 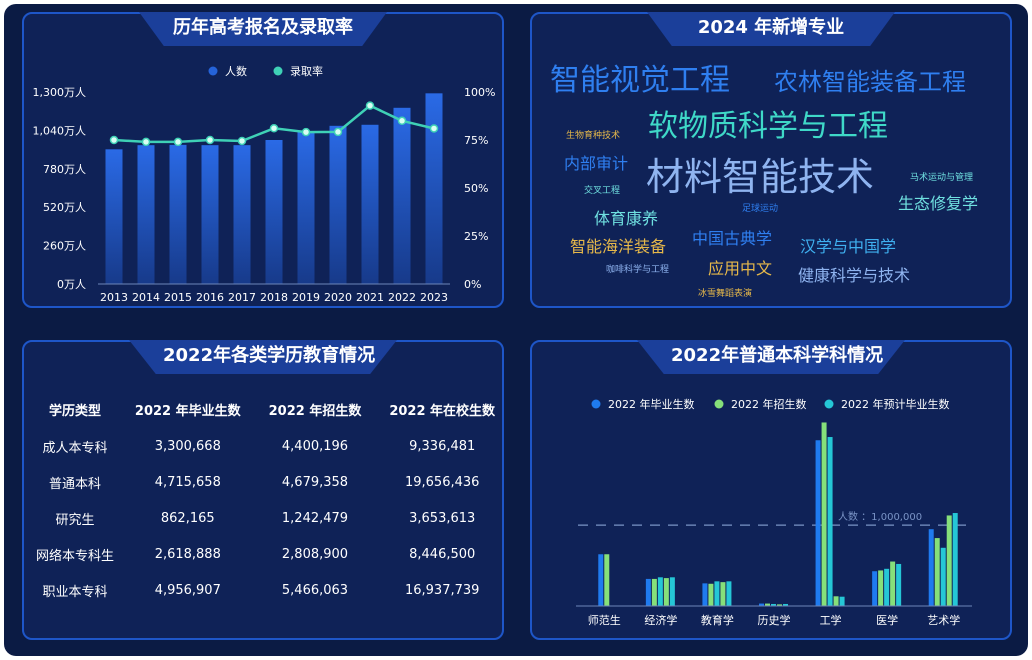 I want to click on rate-point-2014, so click(x=146, y=142).